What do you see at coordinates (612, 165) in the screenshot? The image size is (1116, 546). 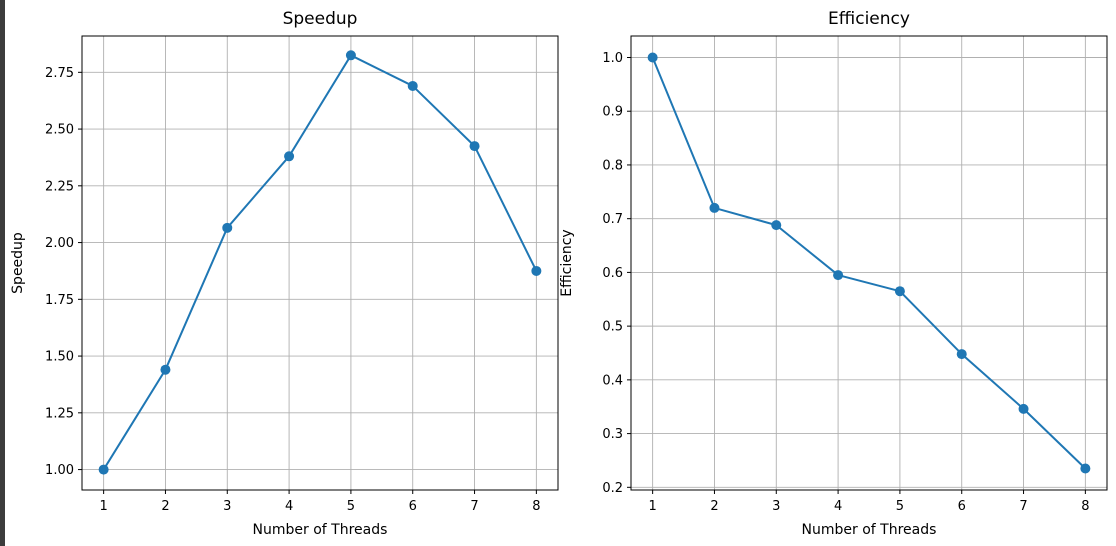 I see `y-tick-label: 0.8` at bounding box center [612, 165].